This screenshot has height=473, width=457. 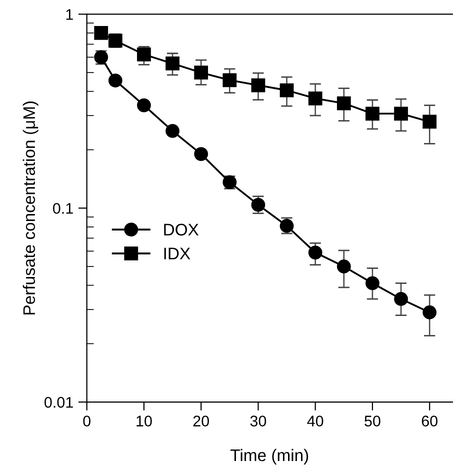 What do you see at coordinates (69, 14) in the screenshot?
I see `y-tick-label: 1` at bounding box center [69, 14].